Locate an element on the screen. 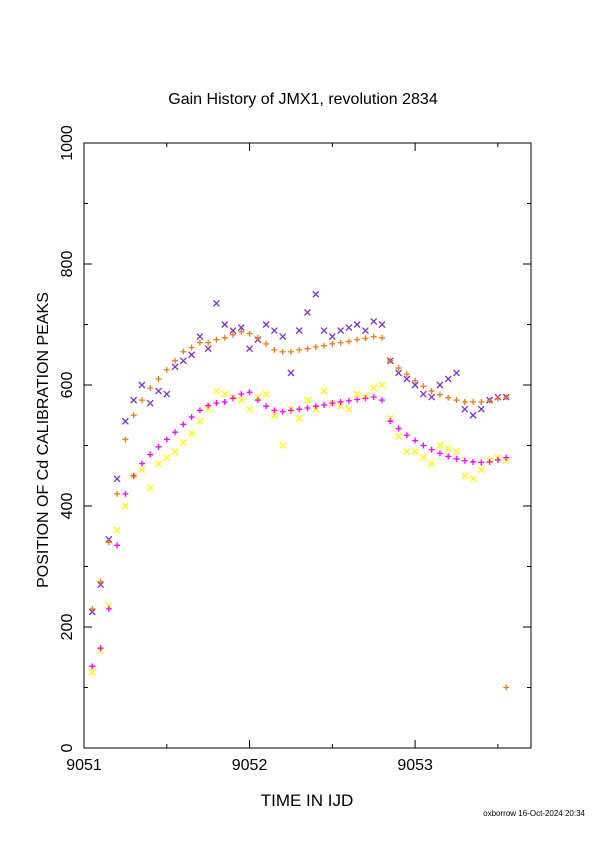 This screenshot has height=842, width=595. y-axis-label: POSITION OF Cd CALIBRATION PEAKS is located at coordinates (43, 440).